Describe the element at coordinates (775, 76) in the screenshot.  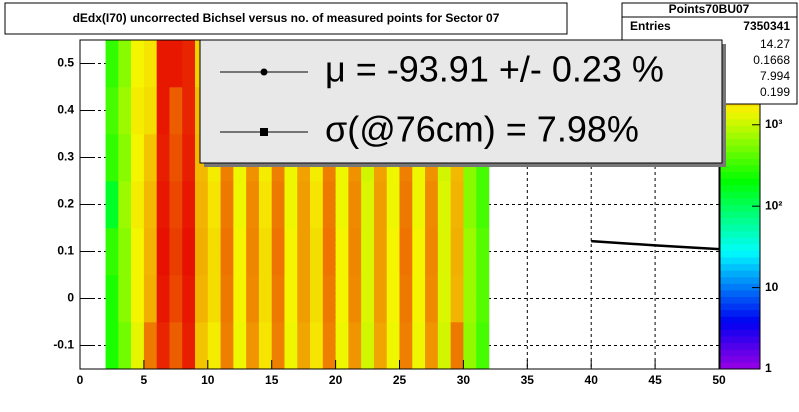
I see `stats-value: 7.994` at that location.